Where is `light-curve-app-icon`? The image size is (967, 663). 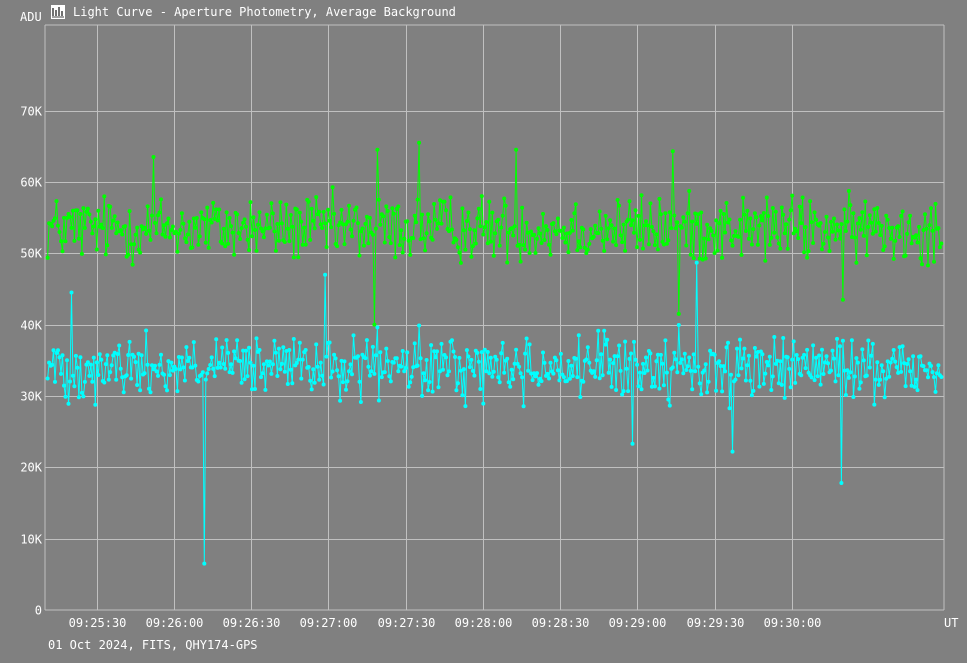 light-curve-app-icon is located at coordinates (58, 12).